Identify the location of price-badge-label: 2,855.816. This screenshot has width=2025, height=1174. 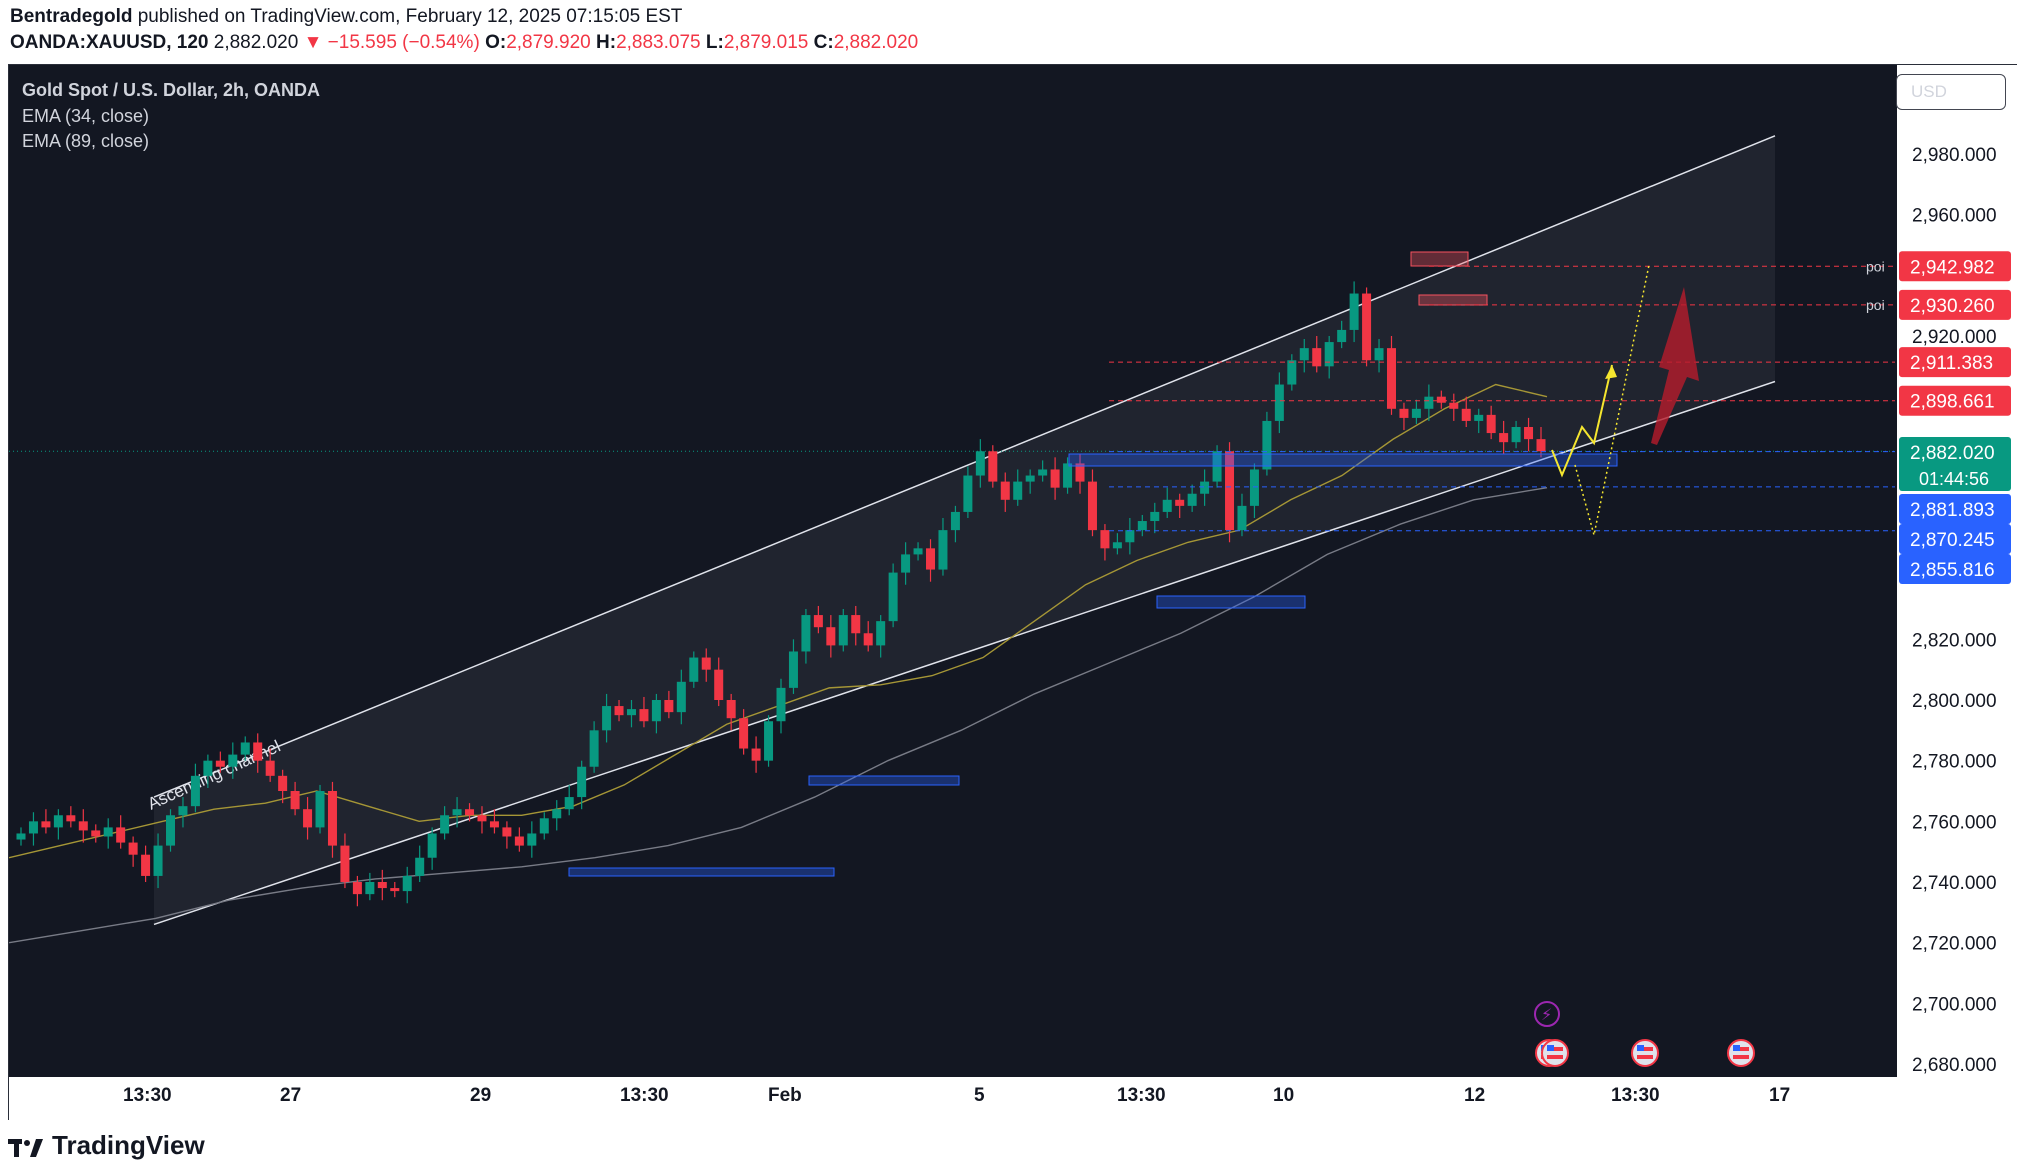
(1952, 570).